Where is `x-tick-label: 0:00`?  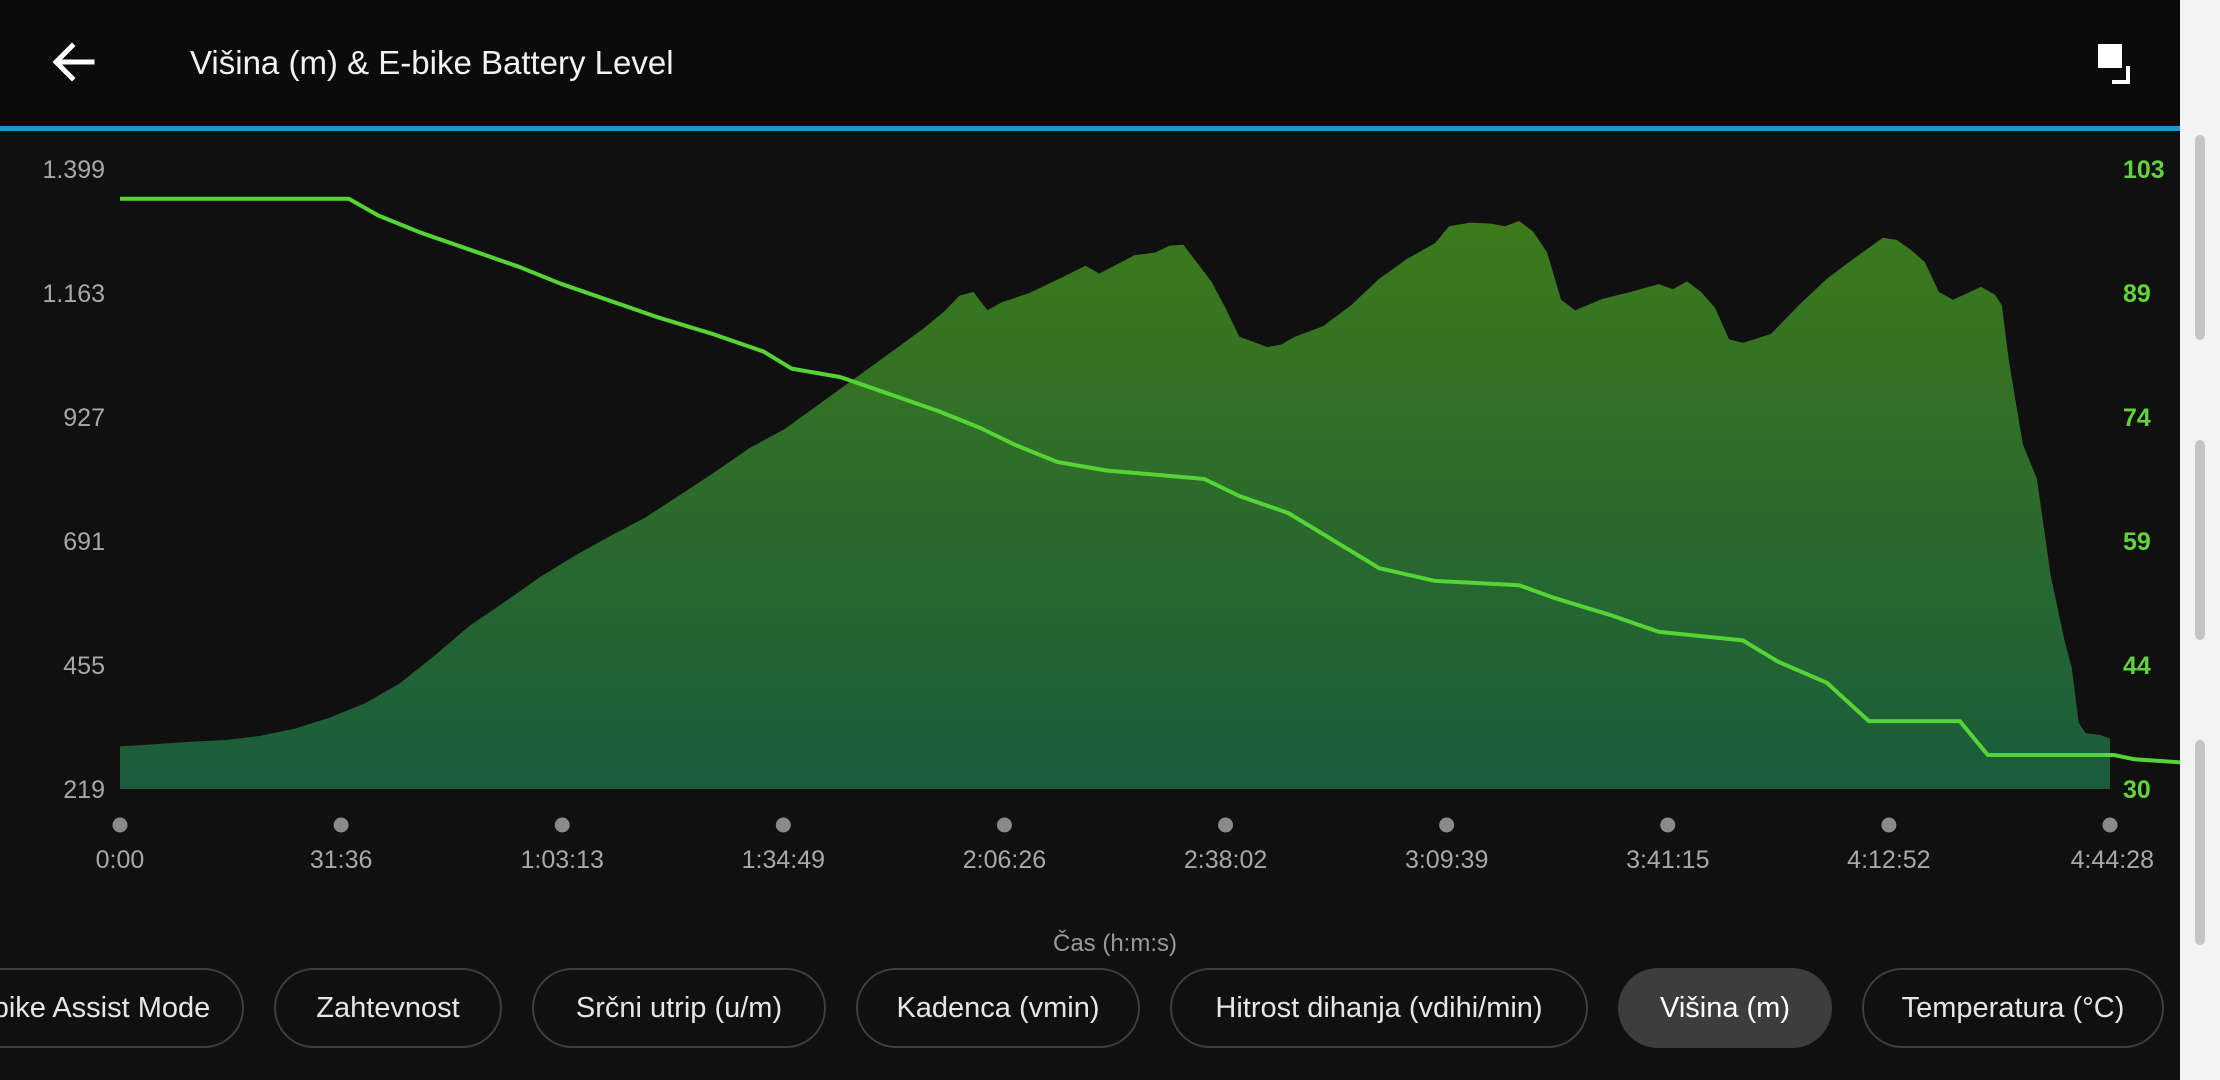 x-tick-label: 0:00 is located at coordinates (120, 860).